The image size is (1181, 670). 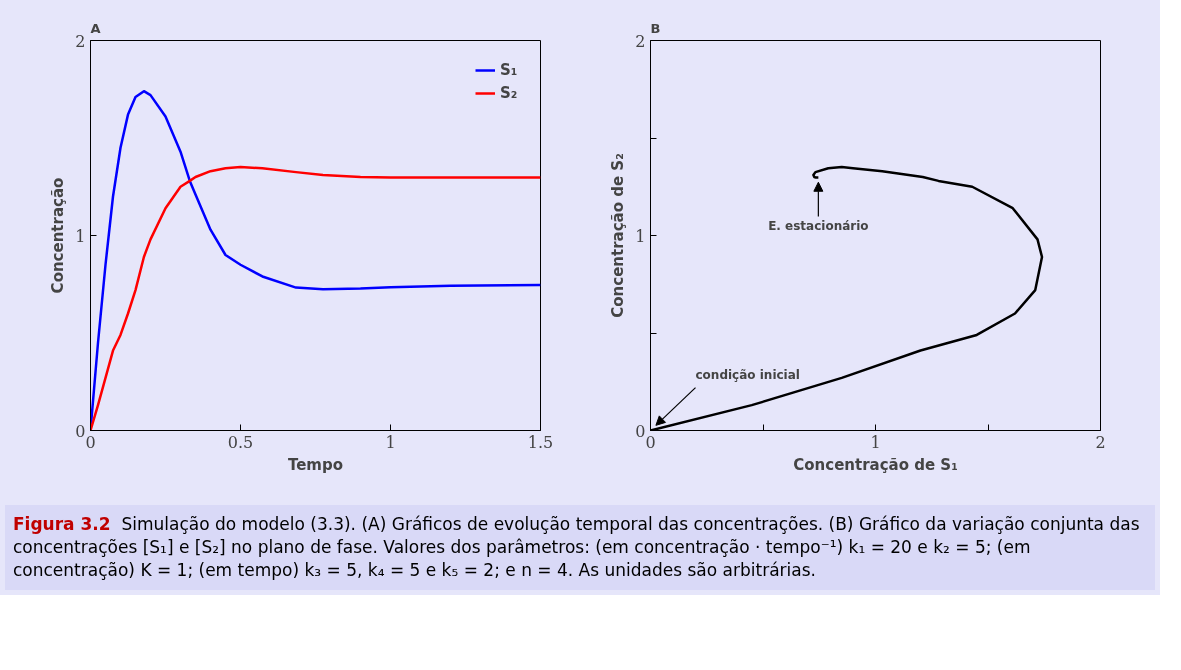 I want to click on x-tick-label: 2, so click(x=1100, y=442).